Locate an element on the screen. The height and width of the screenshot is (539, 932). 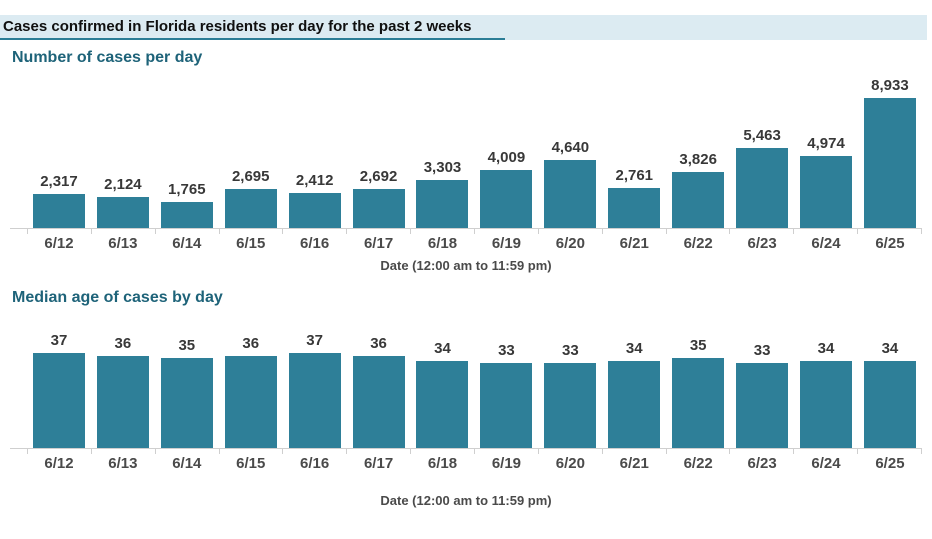
chart2-axis-line is located at coordinates (466, 451).